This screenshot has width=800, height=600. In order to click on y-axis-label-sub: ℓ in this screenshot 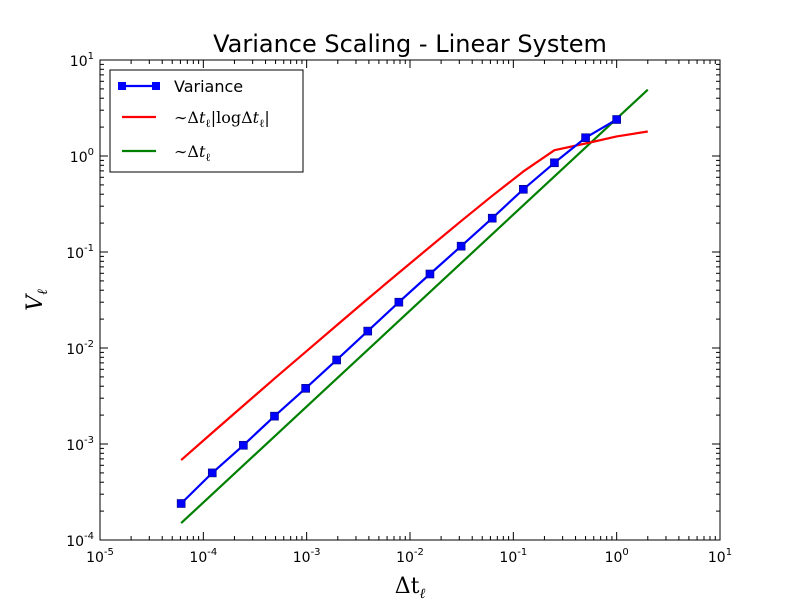, I will do `click(43, 292)`.